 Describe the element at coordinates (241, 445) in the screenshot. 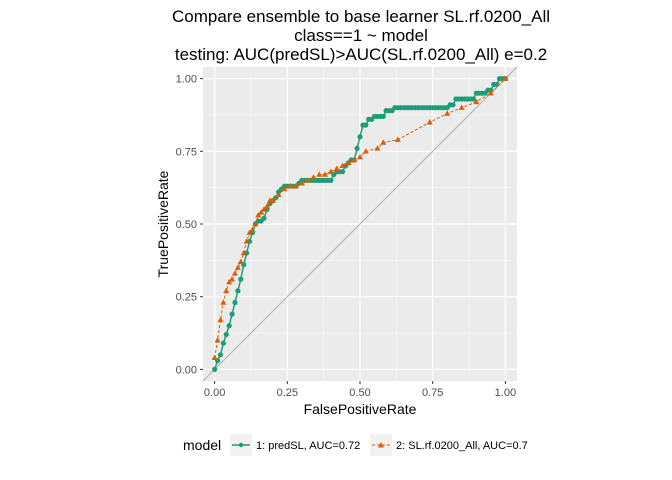

I see `legend-key-1-marker` at that location.